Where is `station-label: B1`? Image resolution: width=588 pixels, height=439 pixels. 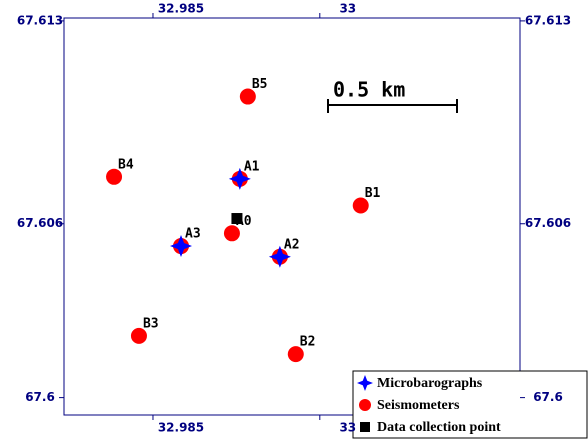 station-label: B1 is located at coordinates (373, 193).